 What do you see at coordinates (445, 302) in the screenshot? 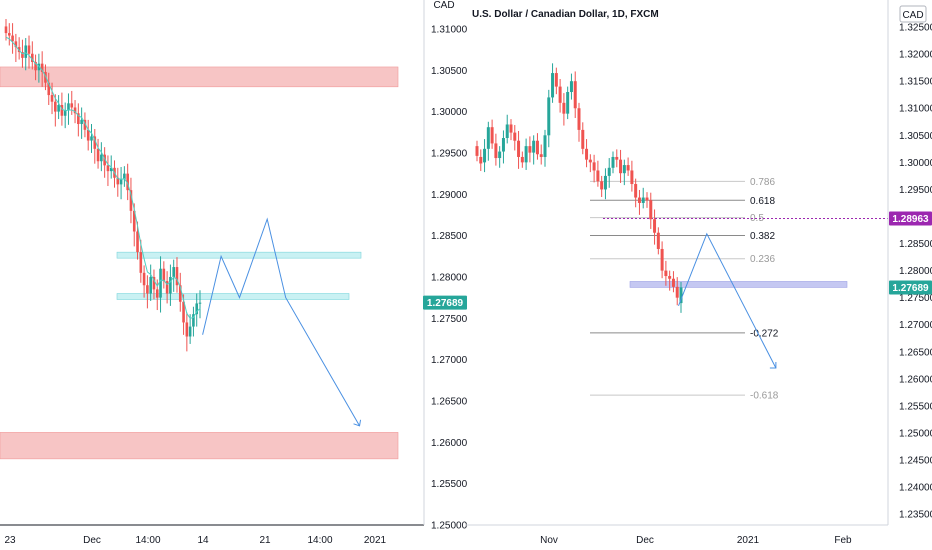
I see `last-price-tag` at bounding box center [445, 302].